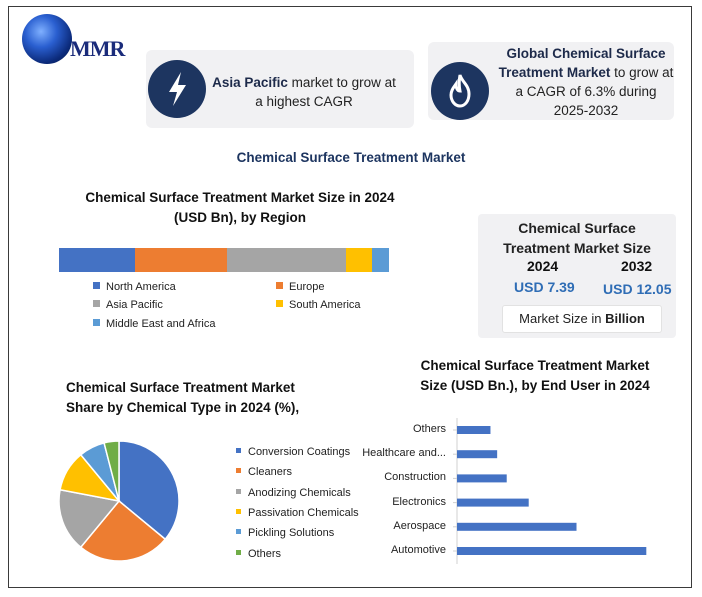 Image resolution: width=702 pixels, height=597 pixels. I want to click on bar-label-others: Others, so click(429, 429).